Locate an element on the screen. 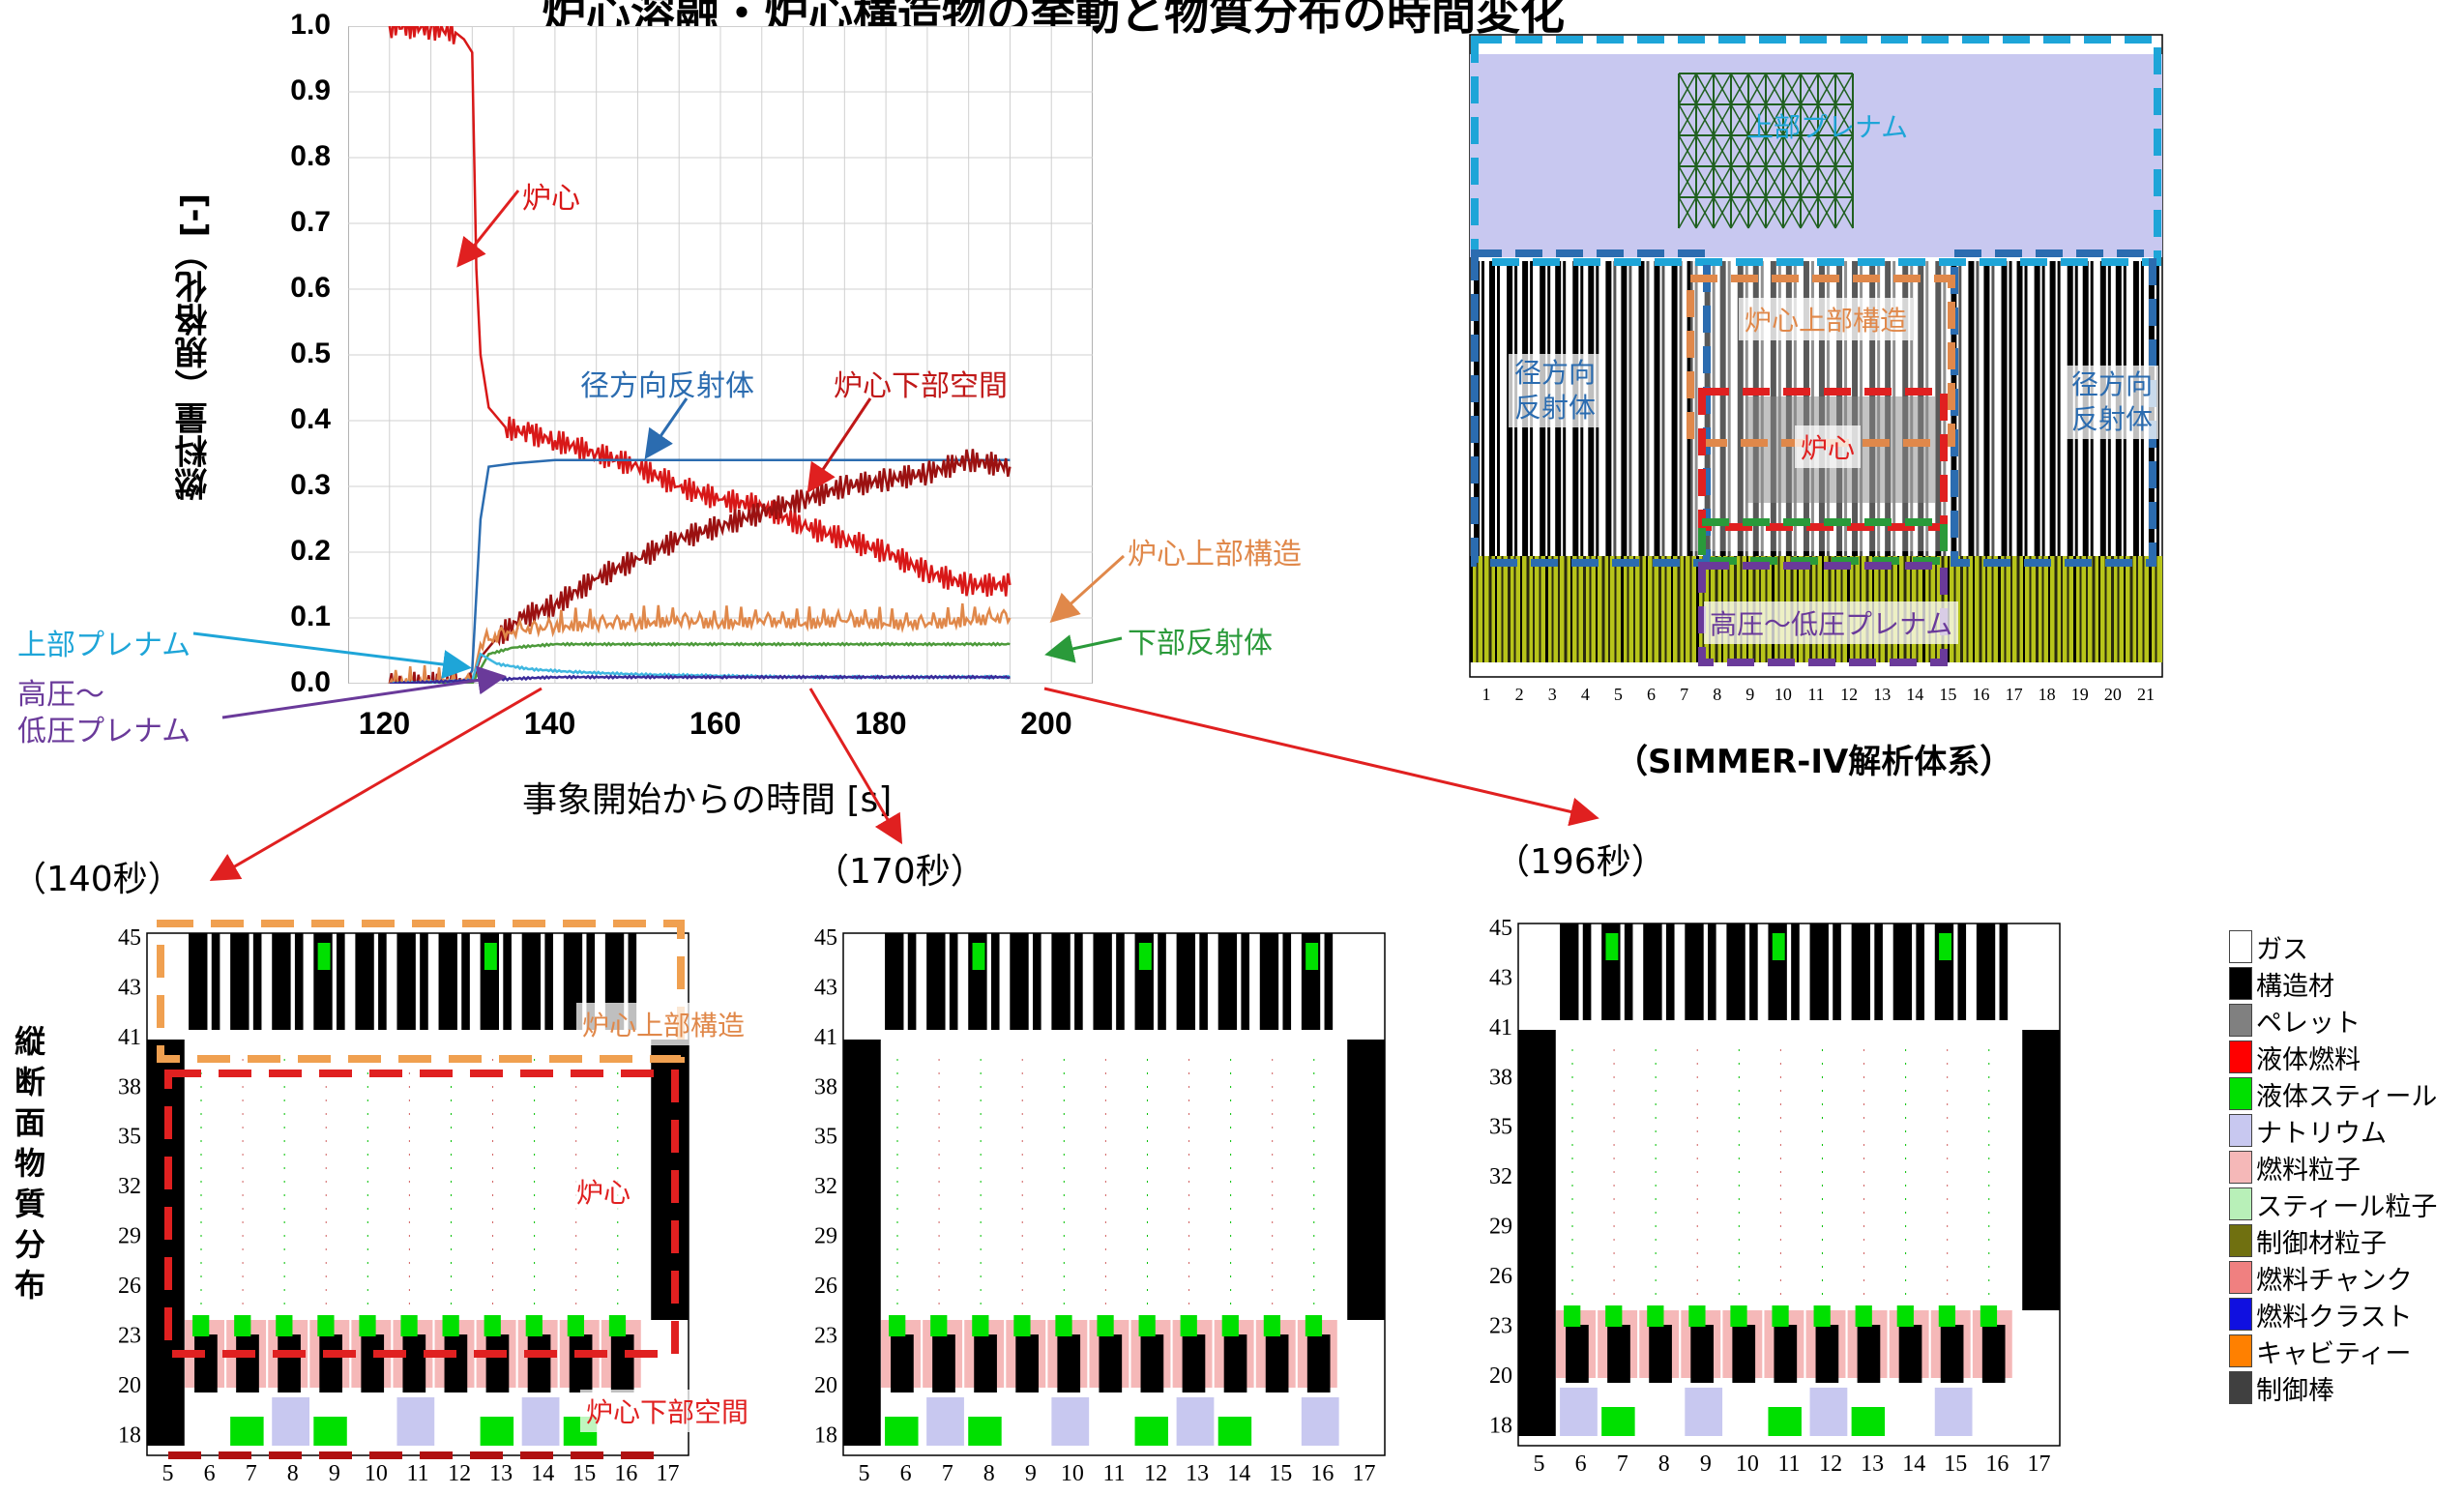 This screenshot has width=2464, height=1495. legend-item: ナトリウム is located at coordinates (2333, 1131).